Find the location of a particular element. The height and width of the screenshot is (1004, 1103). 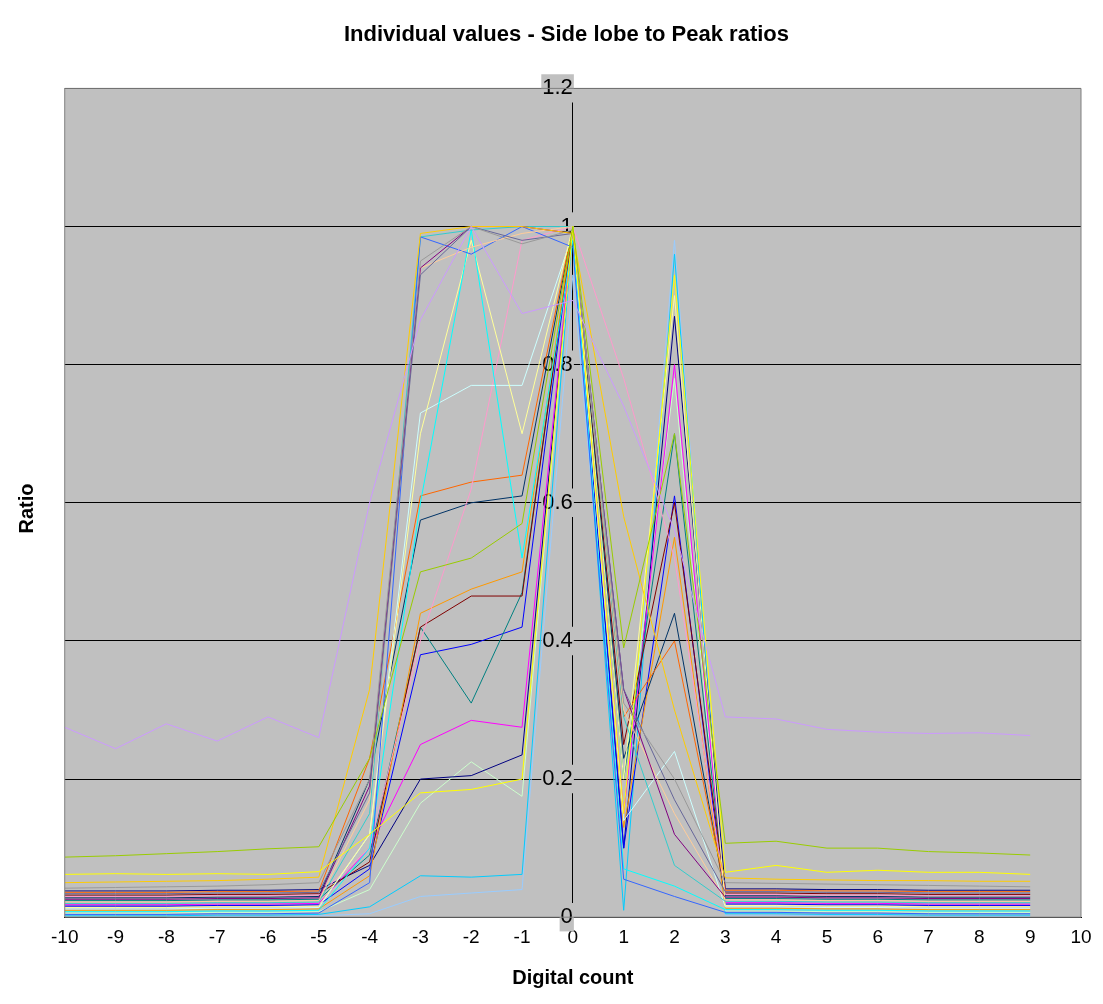

chart-title: Individual values - Side lobe to Peak ratios is located at coordinates (566, 34).